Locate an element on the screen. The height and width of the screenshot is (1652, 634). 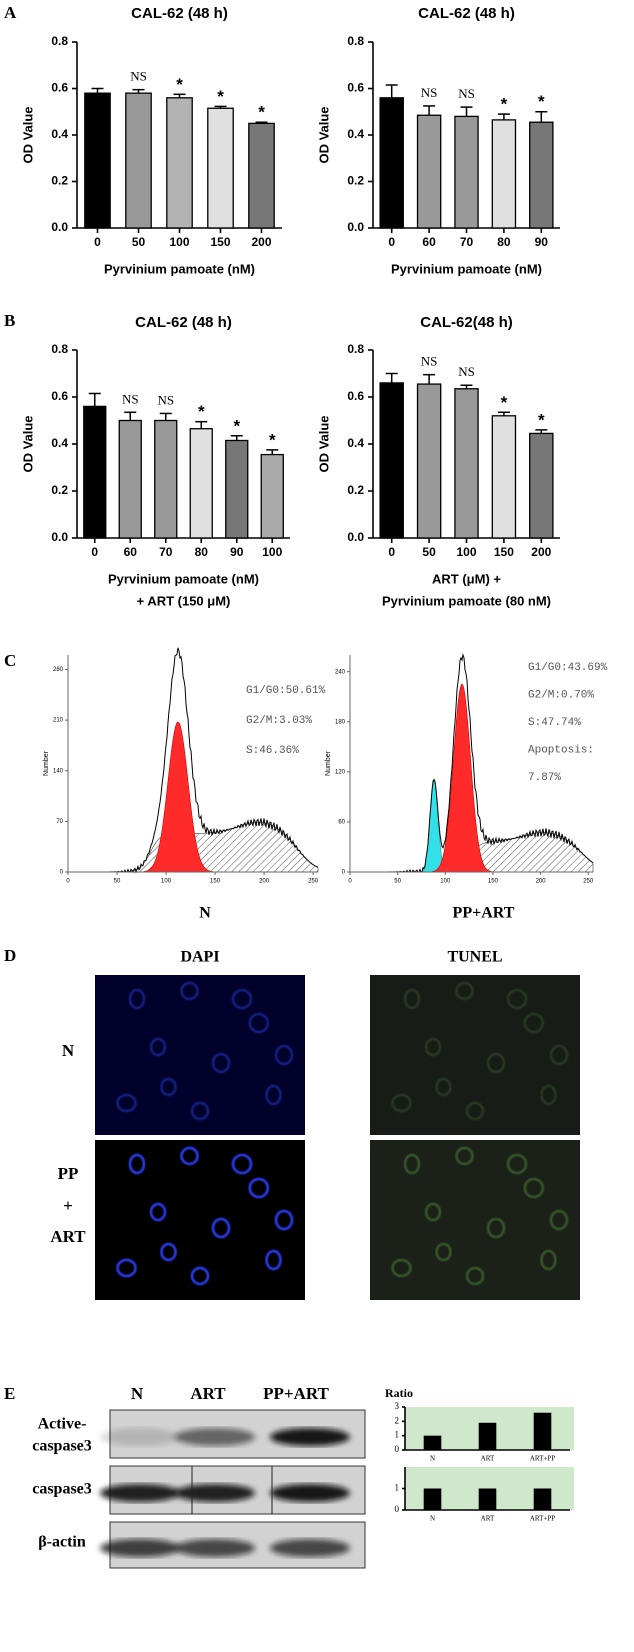
x-axis-label: Pyrvinium pamoate (80 nM) is located at coordinates (466, 600).